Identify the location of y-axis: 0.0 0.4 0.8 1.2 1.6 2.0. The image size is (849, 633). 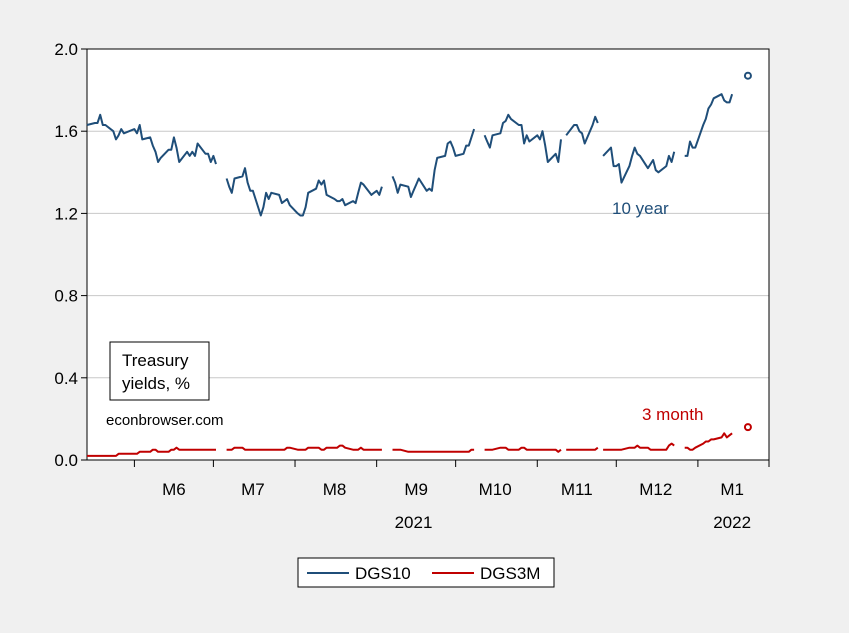
(70, 255).